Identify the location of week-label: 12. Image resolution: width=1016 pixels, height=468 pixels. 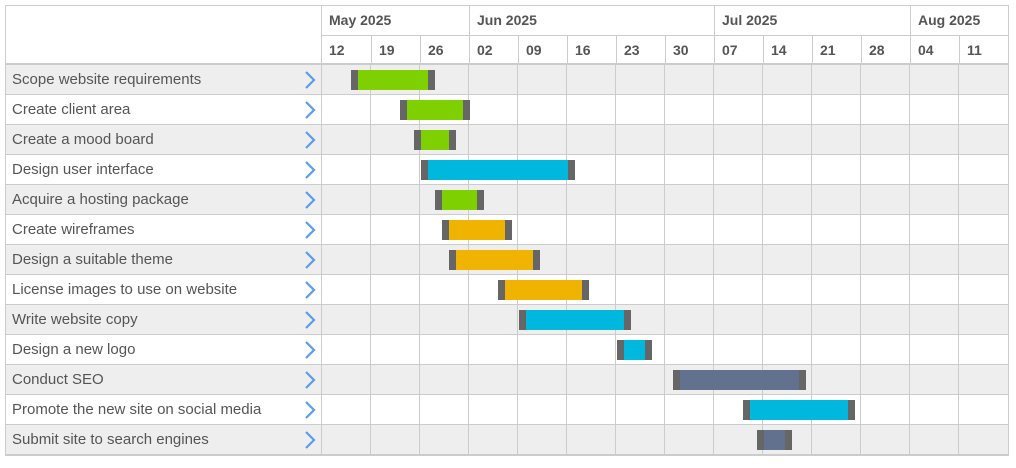
(337, 50).